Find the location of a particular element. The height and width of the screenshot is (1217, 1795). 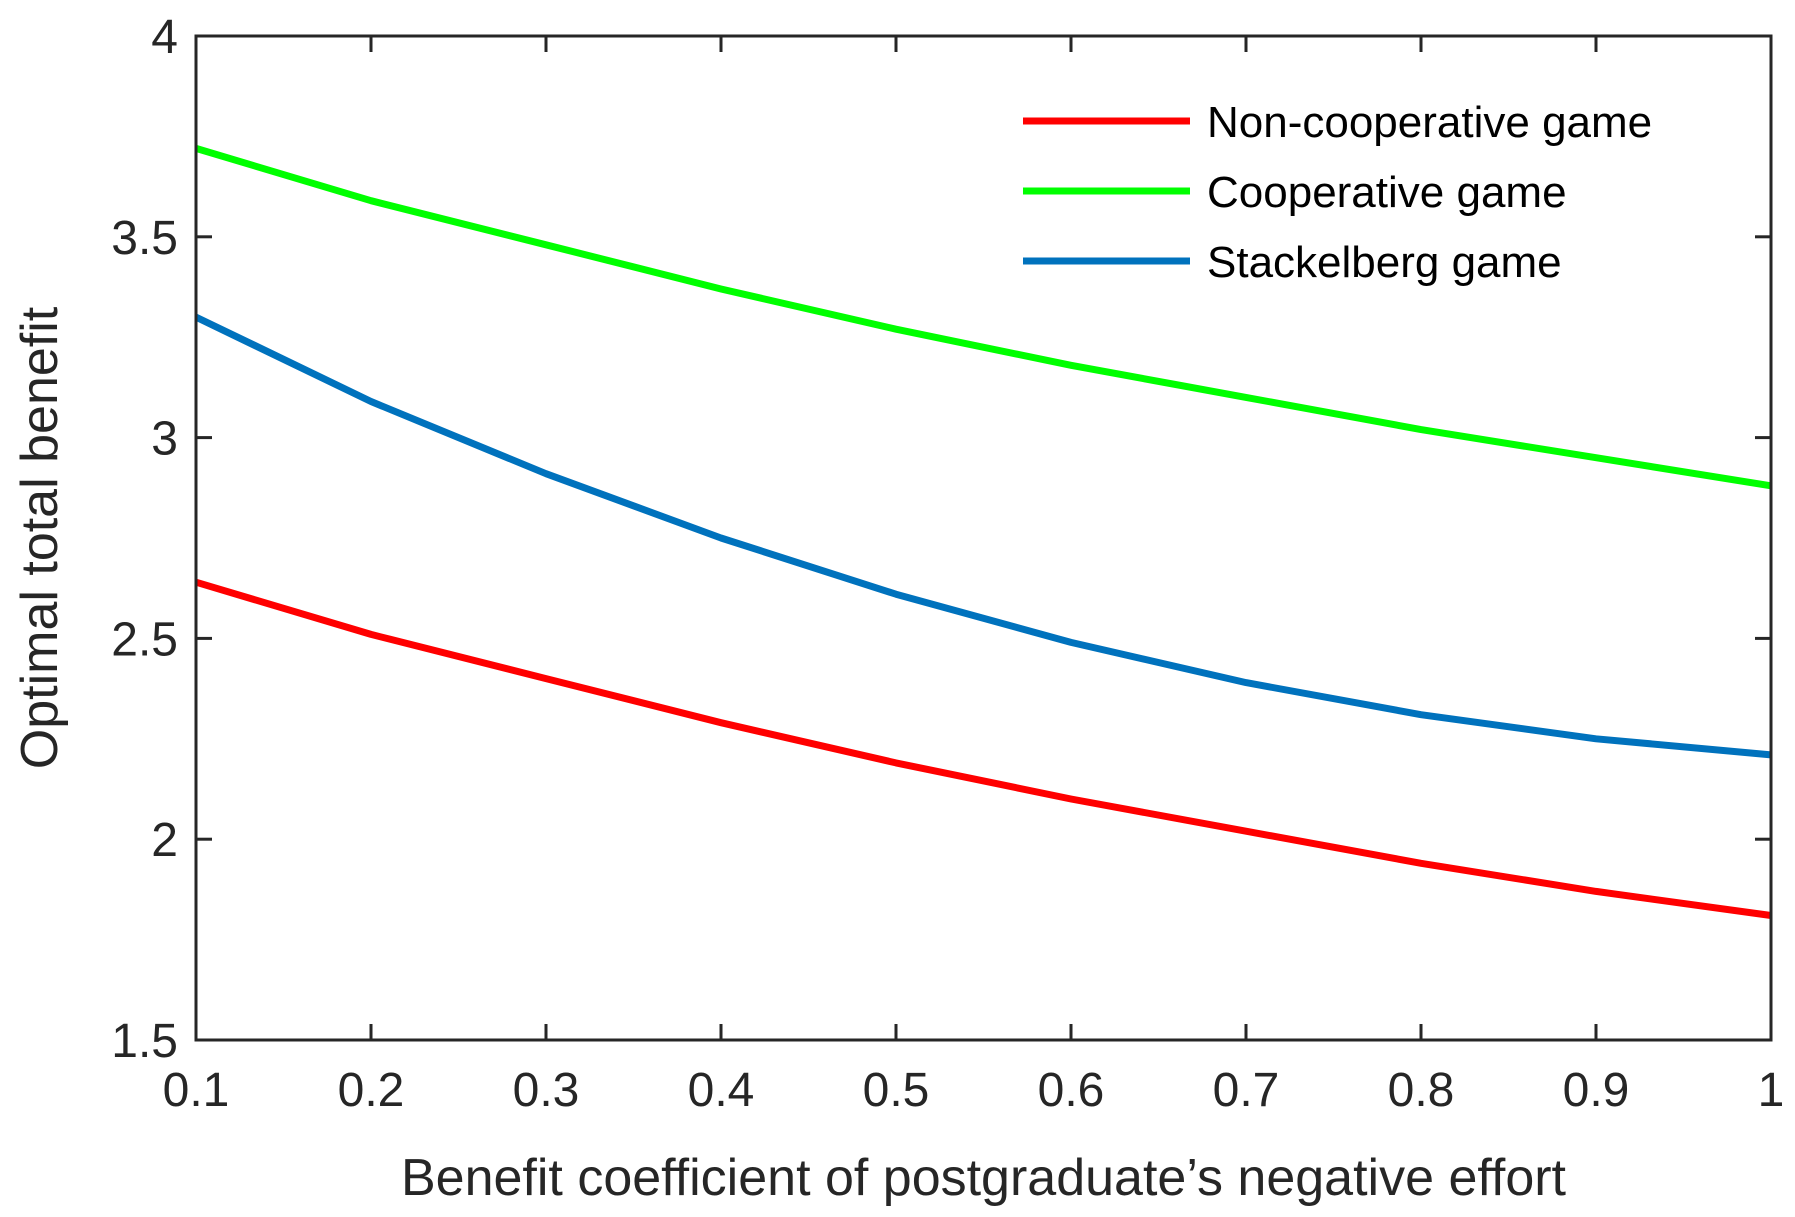

x-tick-label: 0.2 is located at coordinates (371, 1090).